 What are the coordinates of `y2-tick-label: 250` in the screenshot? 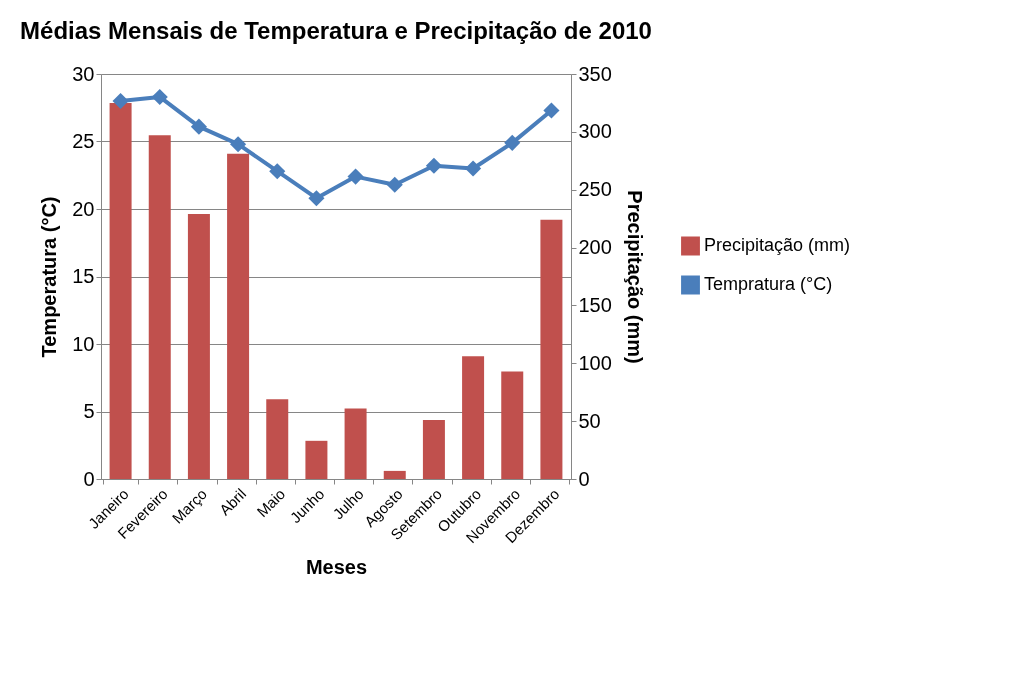 It's located at (595, 189).